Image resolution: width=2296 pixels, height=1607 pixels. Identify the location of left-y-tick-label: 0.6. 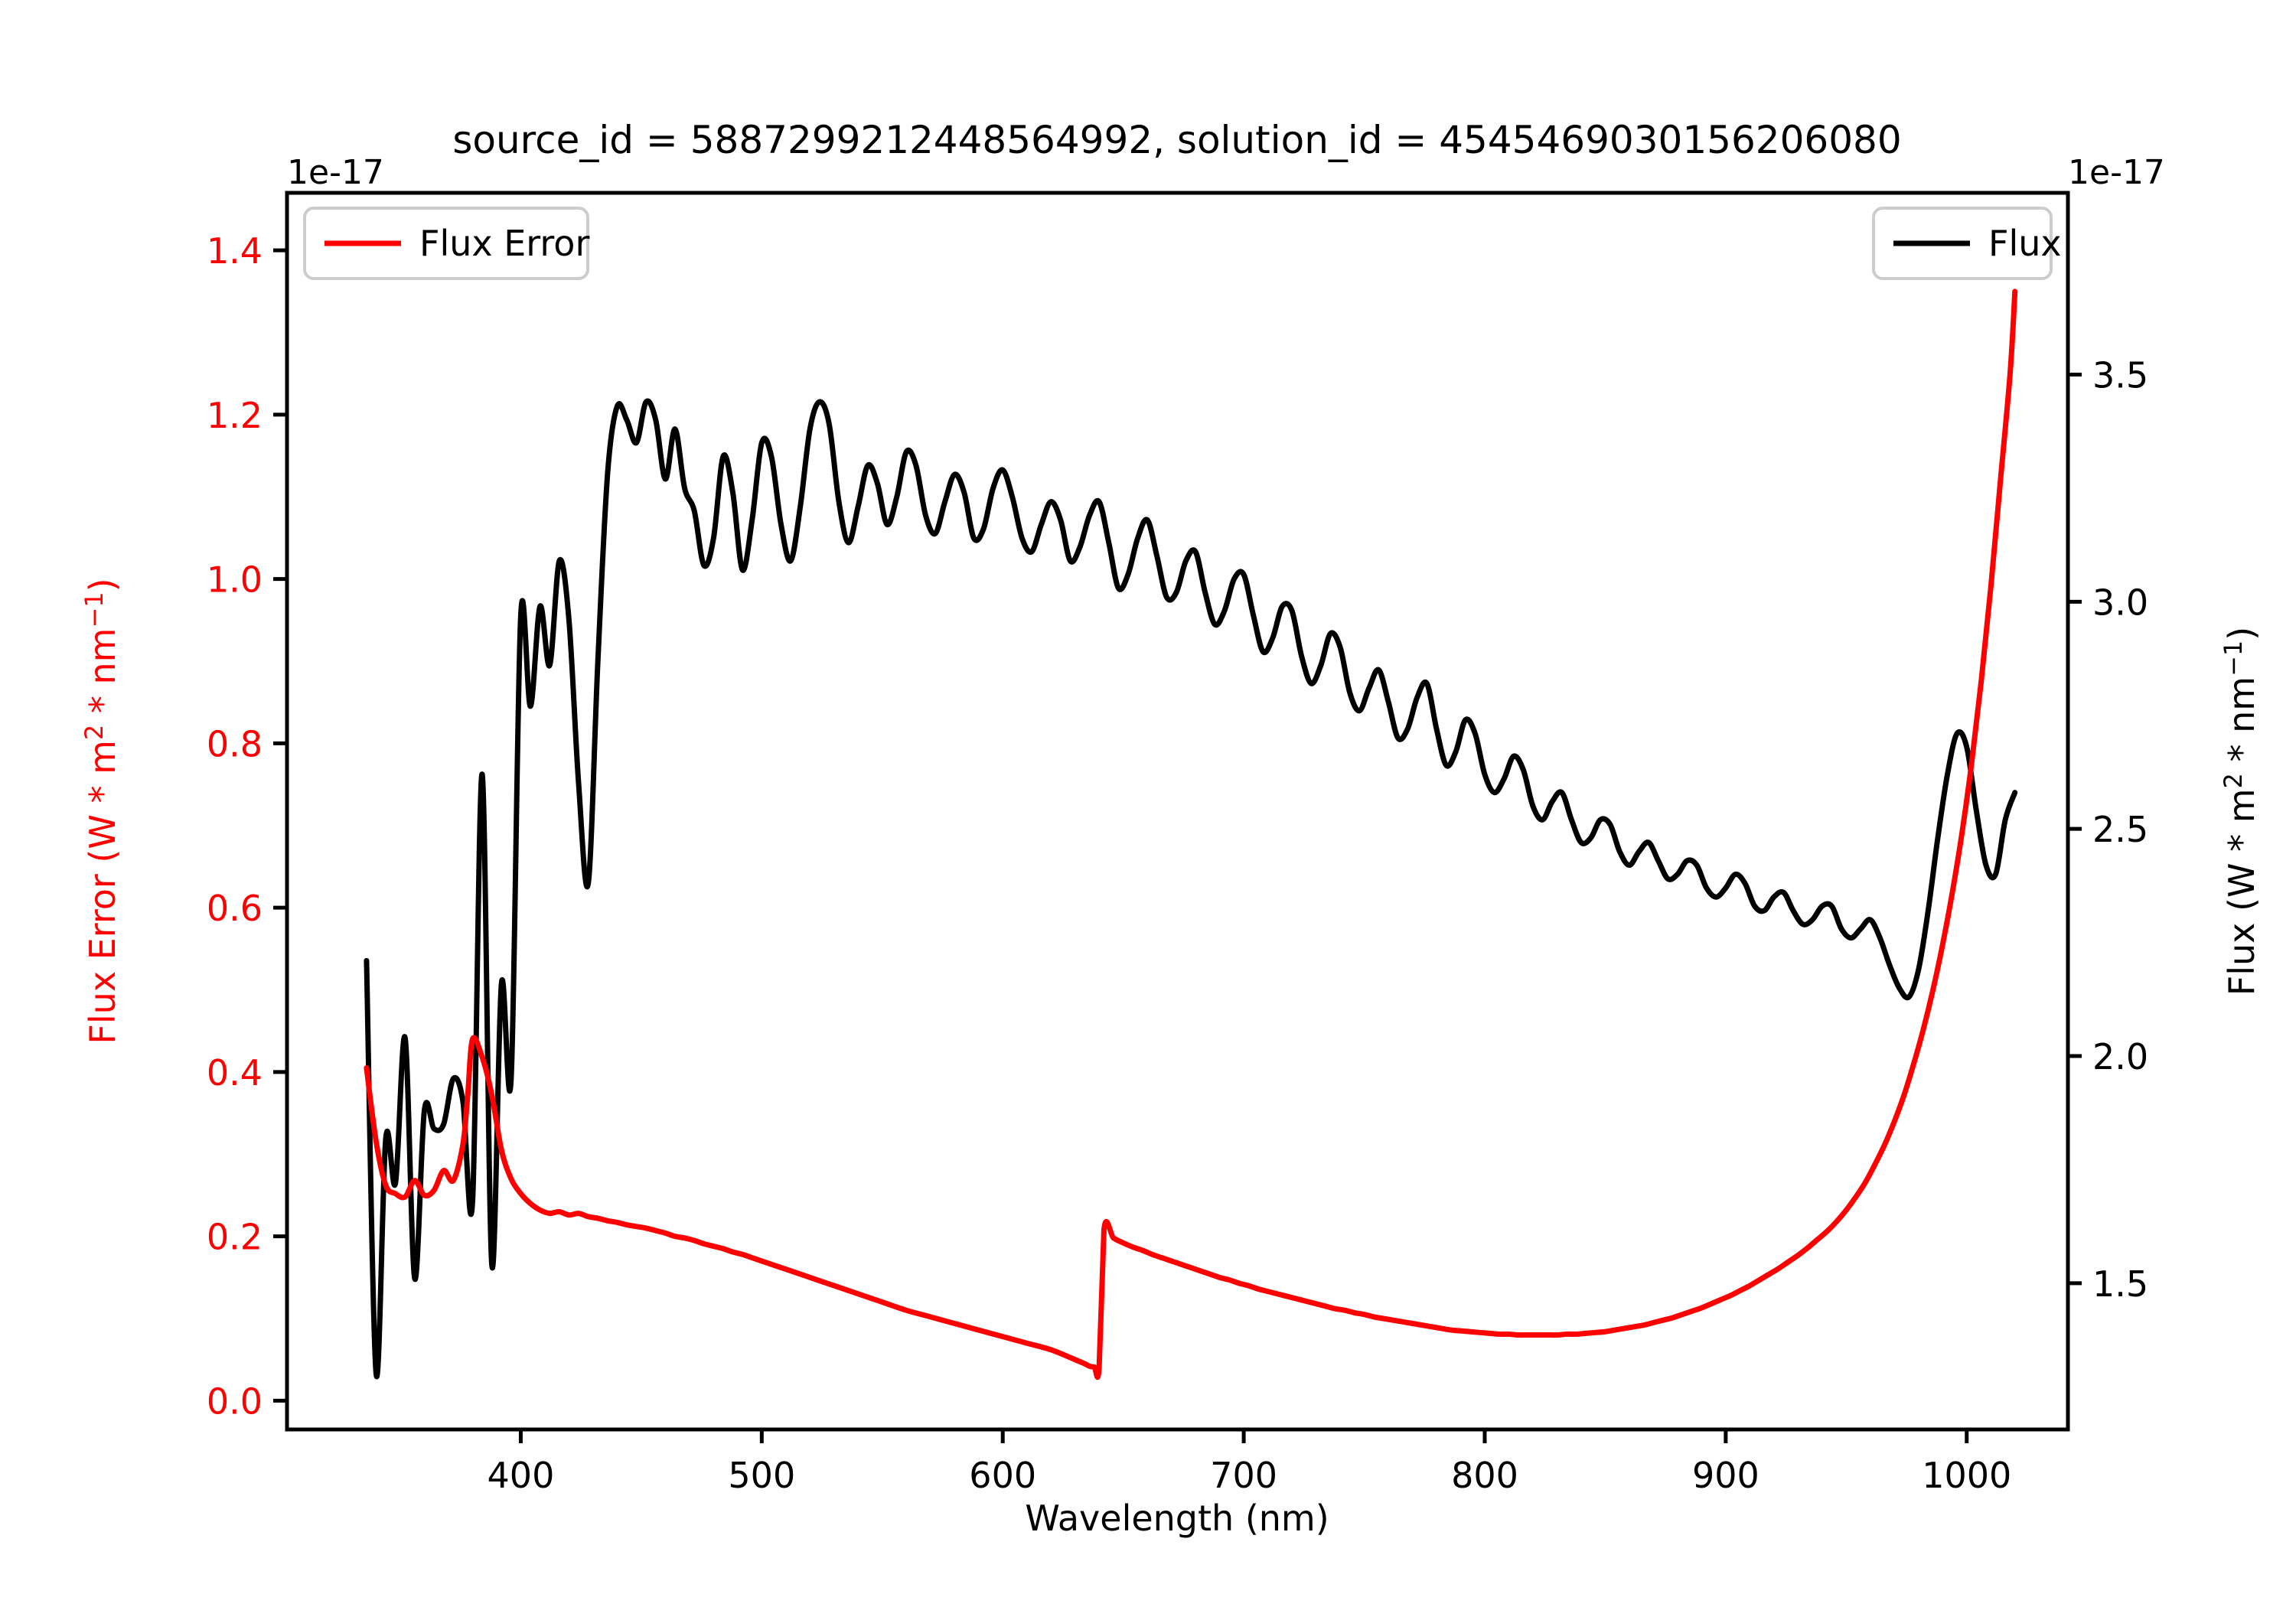
(235, 908).